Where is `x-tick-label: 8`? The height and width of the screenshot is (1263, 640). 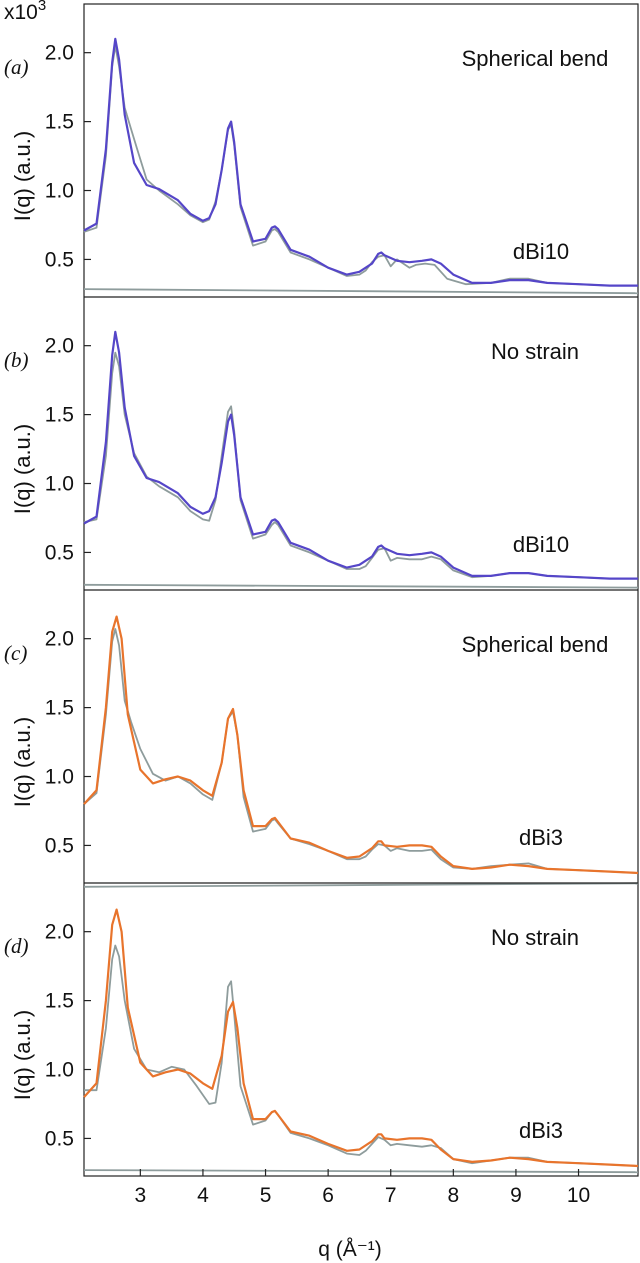 x-tick-label: 8 is located at coordinates (453, 1195).